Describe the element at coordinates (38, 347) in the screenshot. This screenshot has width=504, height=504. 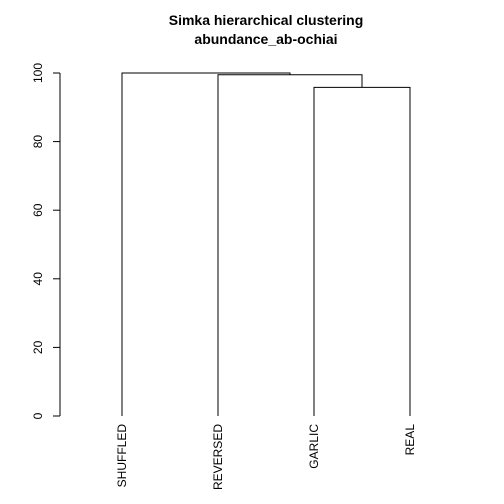
I see `y-tick-label: 20` at that location.